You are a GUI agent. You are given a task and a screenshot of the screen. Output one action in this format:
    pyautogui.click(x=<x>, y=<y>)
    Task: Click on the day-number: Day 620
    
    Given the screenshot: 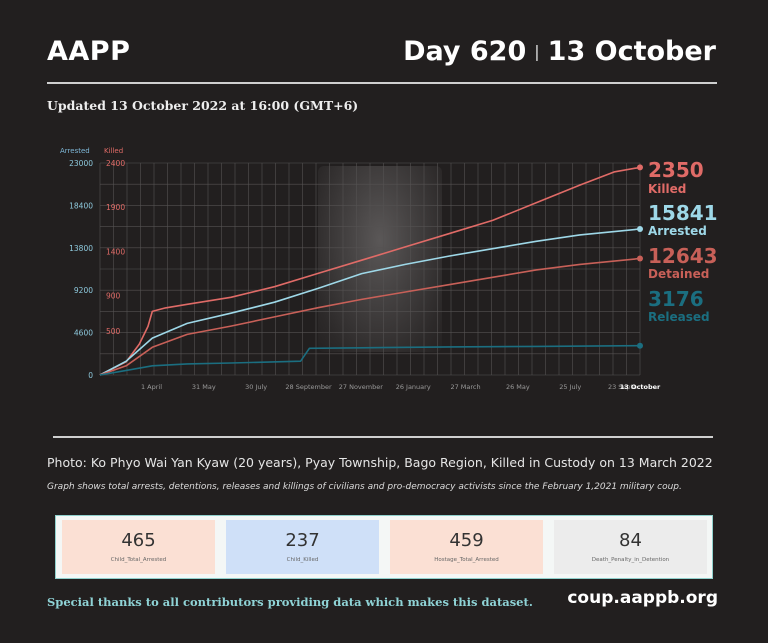 What is the action you would take?
    pyautogui.click(x=465, y=51)
    